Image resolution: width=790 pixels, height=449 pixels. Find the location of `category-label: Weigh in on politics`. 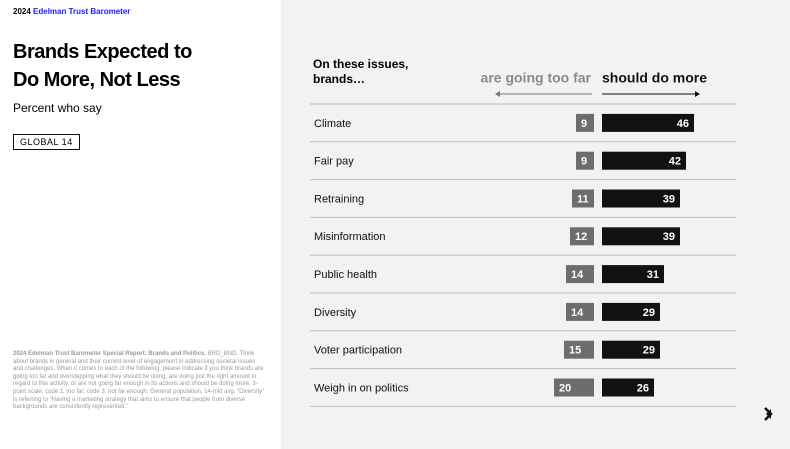

category-label: Weigh in on politics is located at coordinates (361, 388).